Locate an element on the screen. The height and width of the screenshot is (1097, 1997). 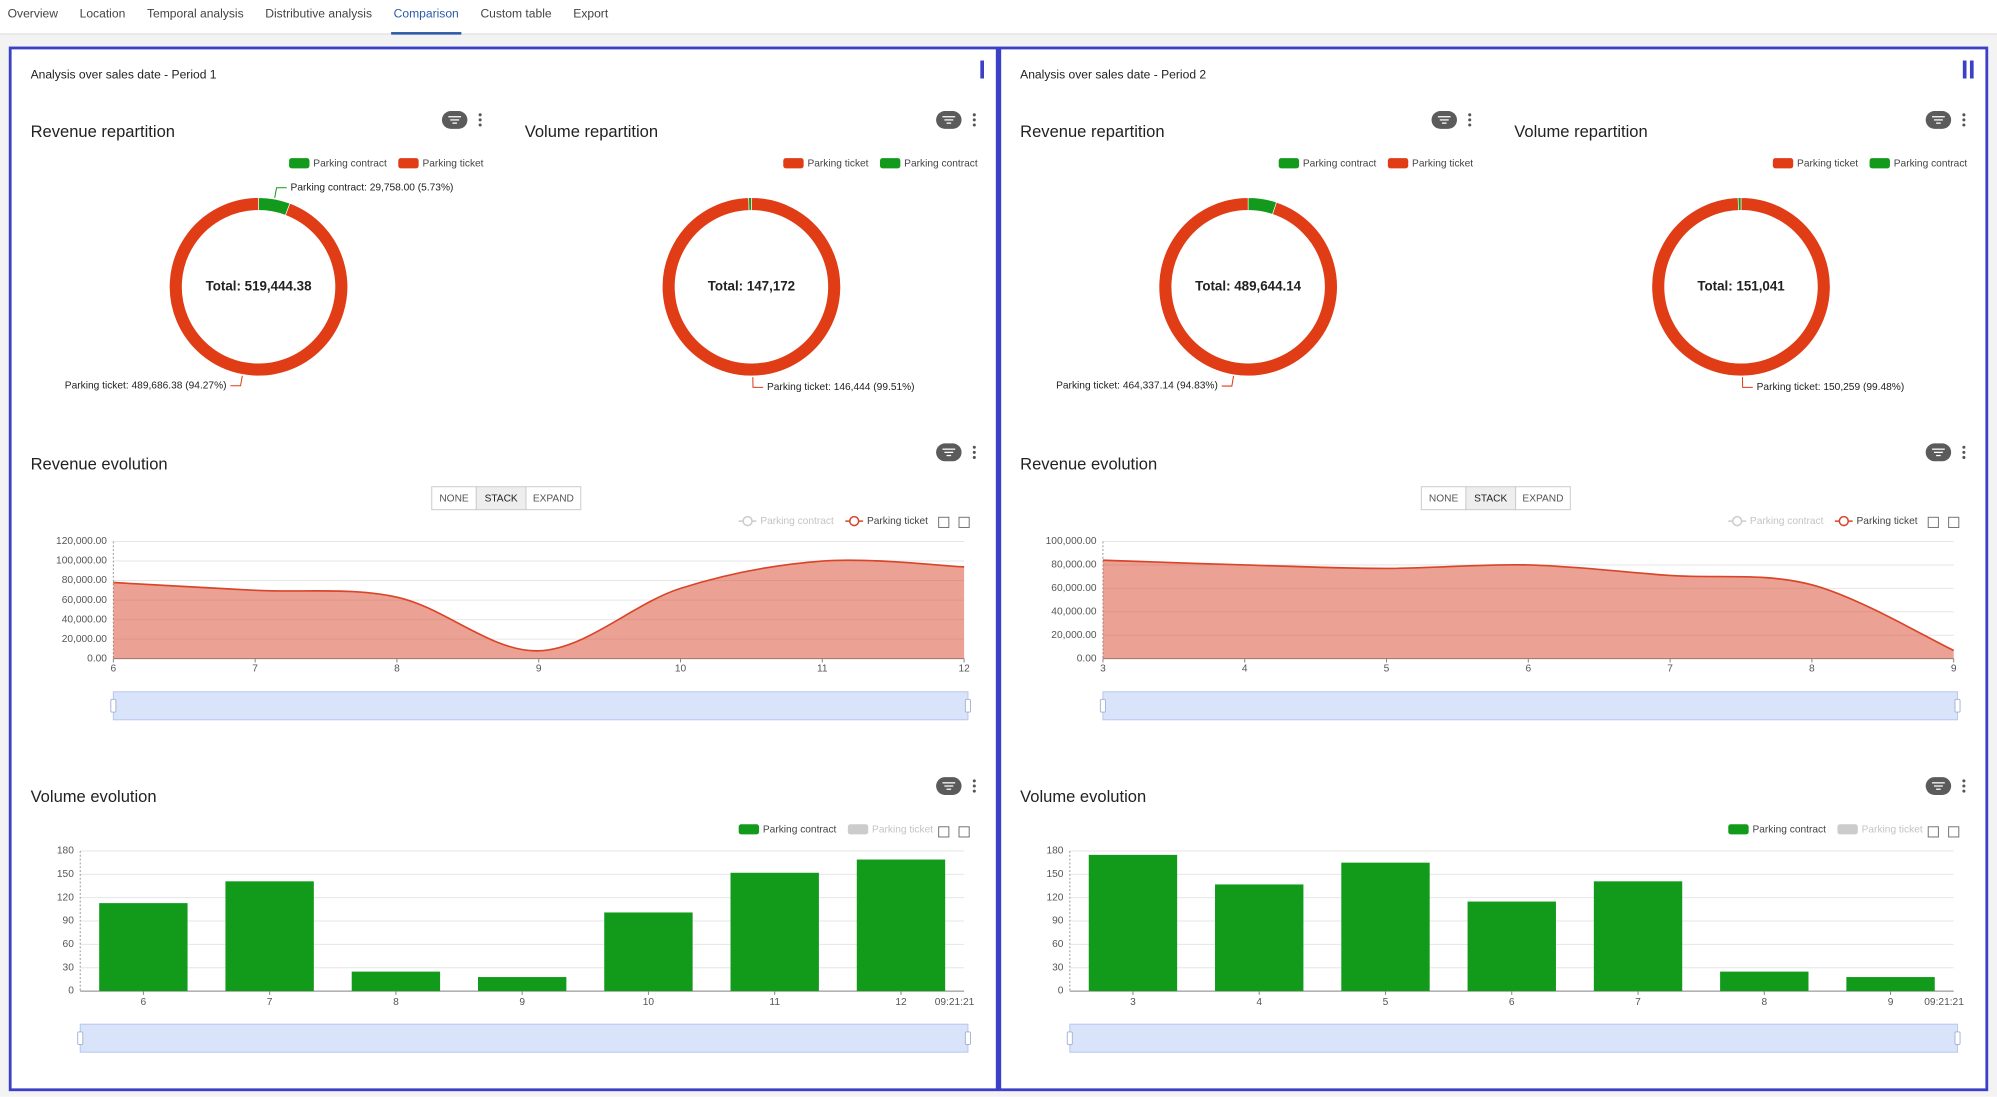
x-tick-label: 3 is located at coordinates (1103, 669).